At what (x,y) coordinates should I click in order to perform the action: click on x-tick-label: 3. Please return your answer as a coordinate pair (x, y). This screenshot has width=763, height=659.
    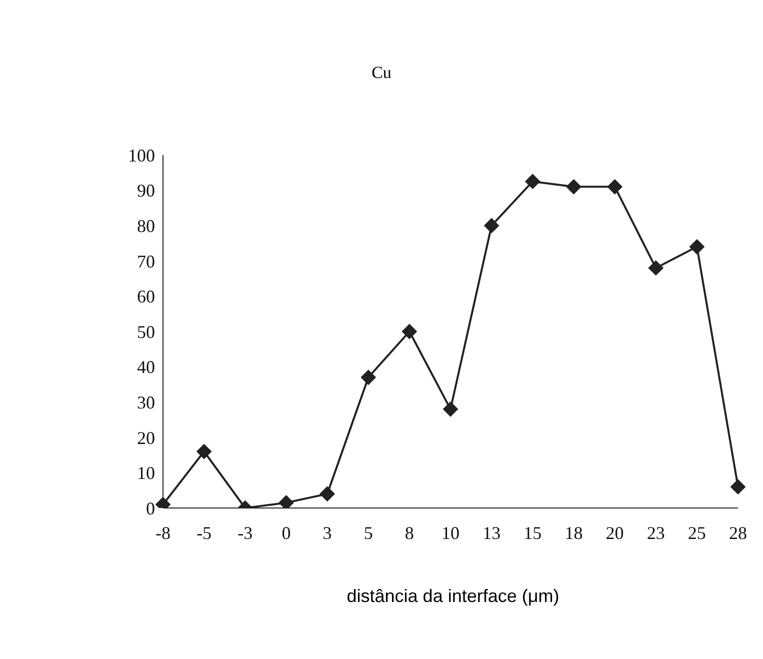
    Looking at the image, I should click on (327, 532).